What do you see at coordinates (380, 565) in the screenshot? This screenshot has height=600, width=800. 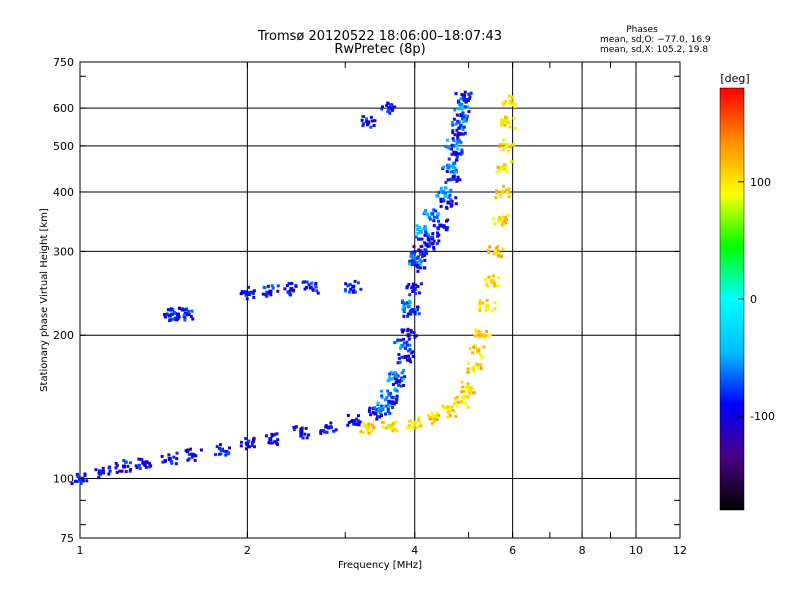 I see `x-axis-label: Frequency [MHz]` at bounding box center [380, 565].